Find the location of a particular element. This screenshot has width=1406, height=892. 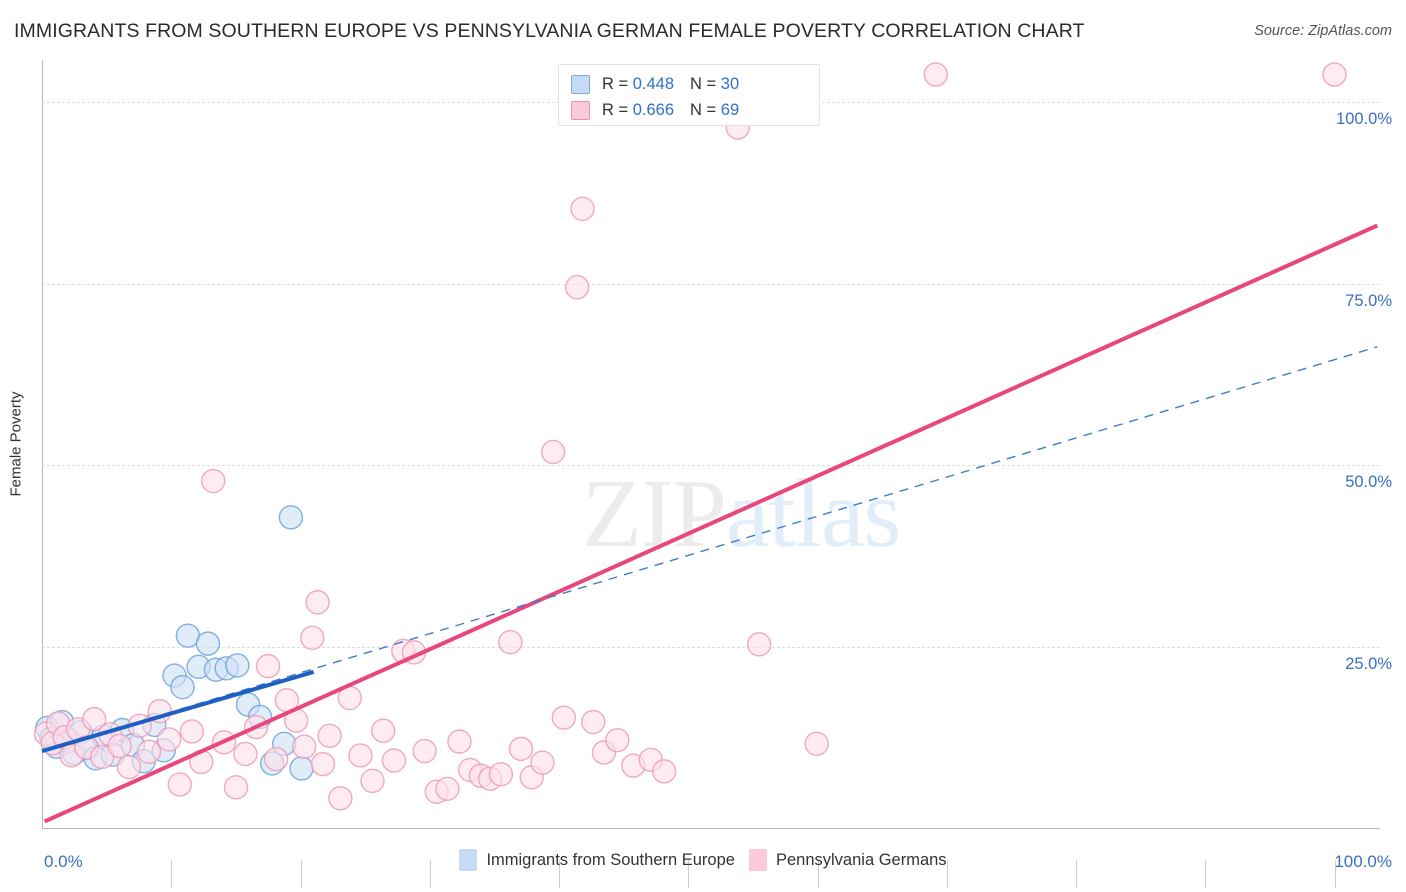

series-legend-label-immigrants: Immigrants from Southern Europe is located at coordinates (610, 859).